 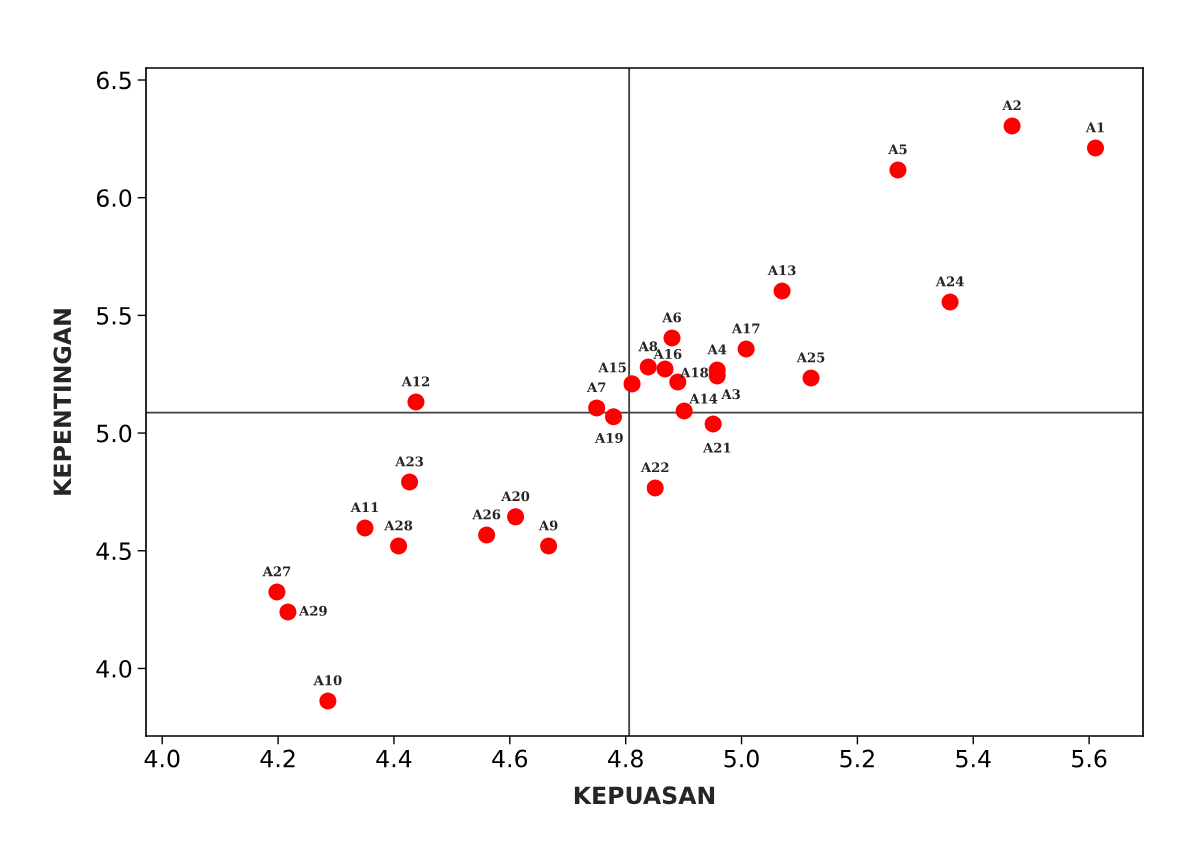 What do you see at coordinates (114, 433) in the screenshot?
I see `y-tick-label: 5.0` at bounding box center [114, 433].